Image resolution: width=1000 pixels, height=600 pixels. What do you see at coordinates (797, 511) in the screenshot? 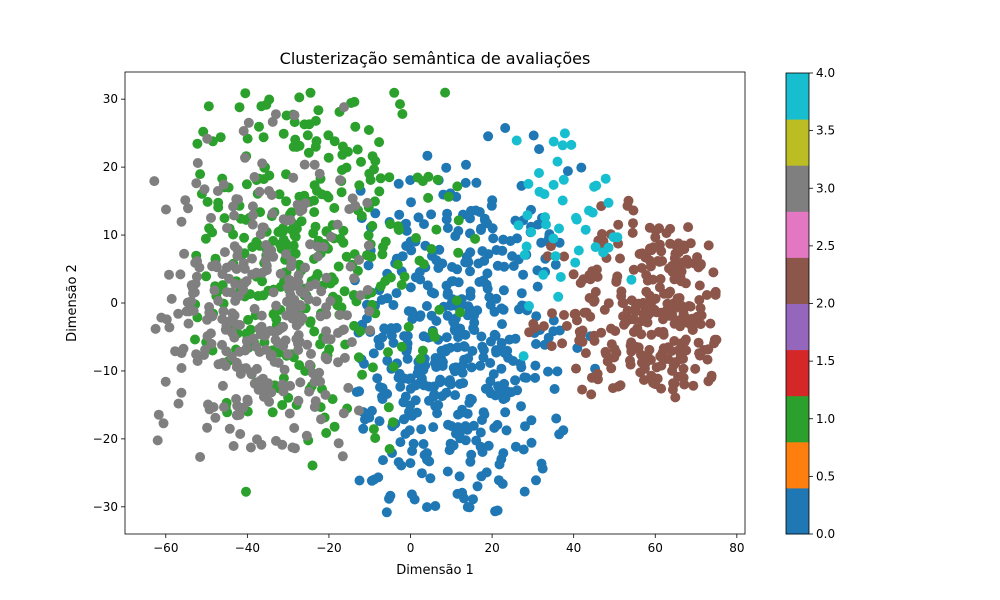
I see `colorbar-segment` at bounding box center [797, 511].